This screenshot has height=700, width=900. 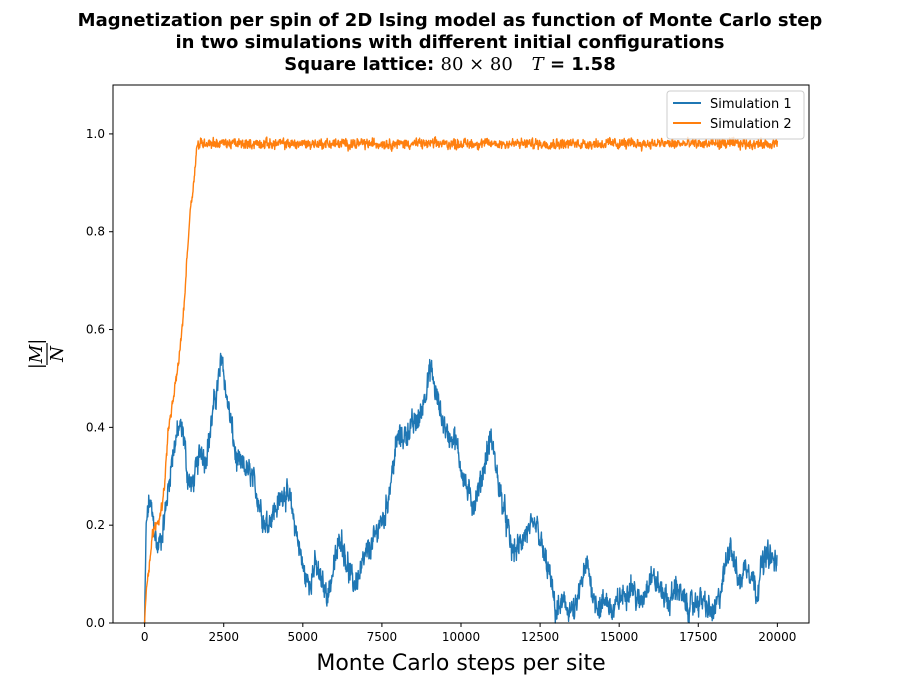 What do you see at coordinates (95, 427) in the screenshot?
I see `y-tick-label: 0.4` at bounding box center [95, 427].